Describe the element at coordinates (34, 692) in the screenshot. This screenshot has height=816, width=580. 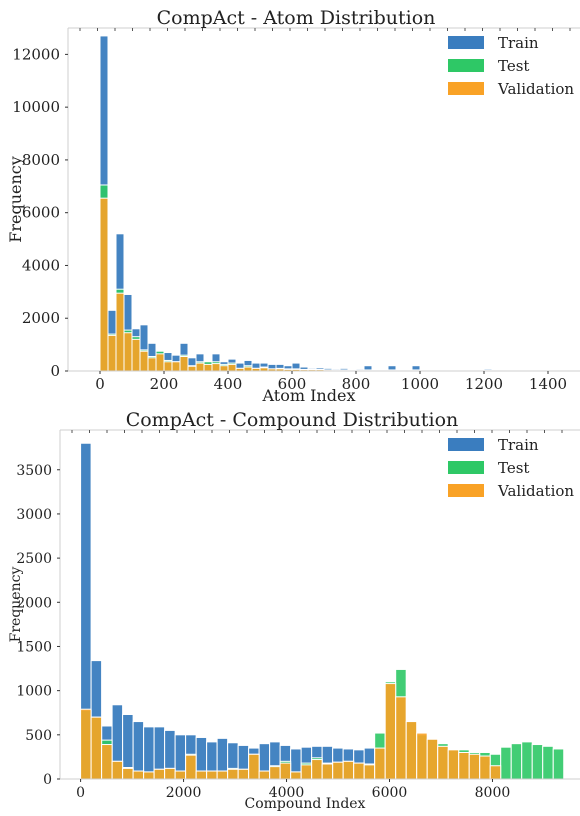
I see `y-tick-label: 1000` at that location.